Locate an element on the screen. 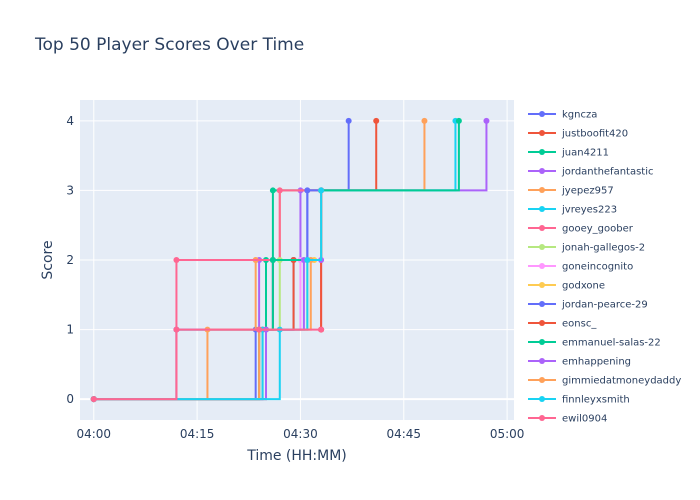  chart-title: Top 50 Player Scores Over Time is located at coordinates (169, 45).